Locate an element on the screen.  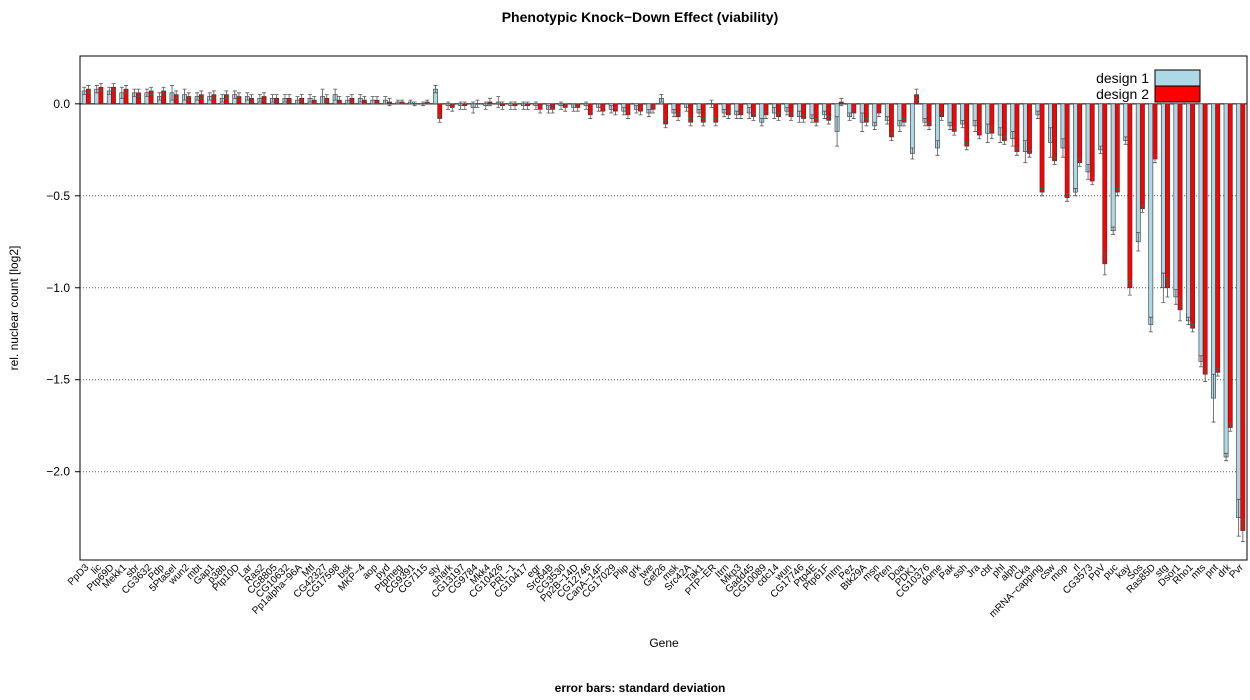
y-axis-label: rel. nuclear count [log2] is located at coordinates (14, 308).